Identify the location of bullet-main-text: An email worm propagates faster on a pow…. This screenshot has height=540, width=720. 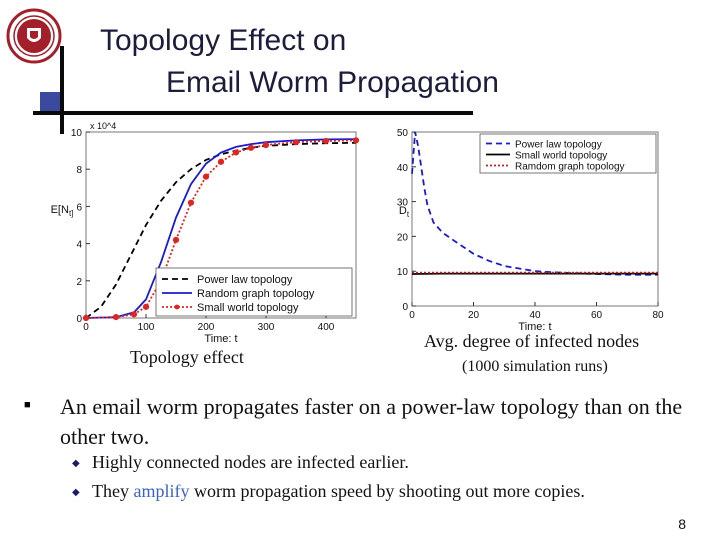
(371, 421).